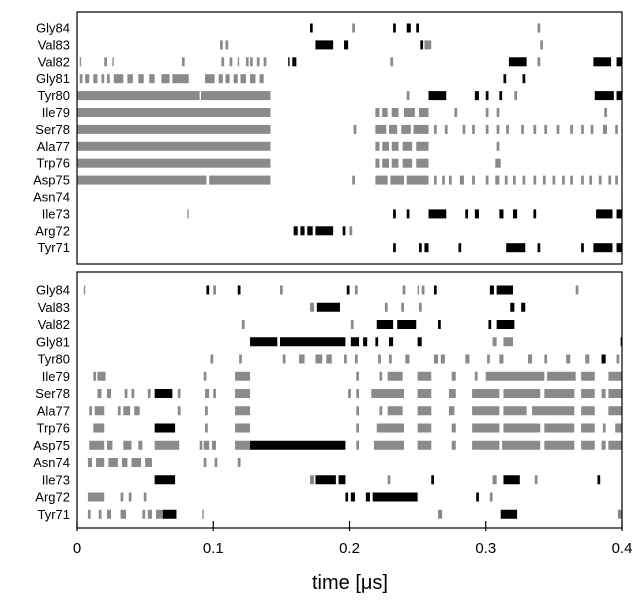  Describe the element at coordinates (54, 61) in the screenshot. I see `residue-label: Val82` at that location.